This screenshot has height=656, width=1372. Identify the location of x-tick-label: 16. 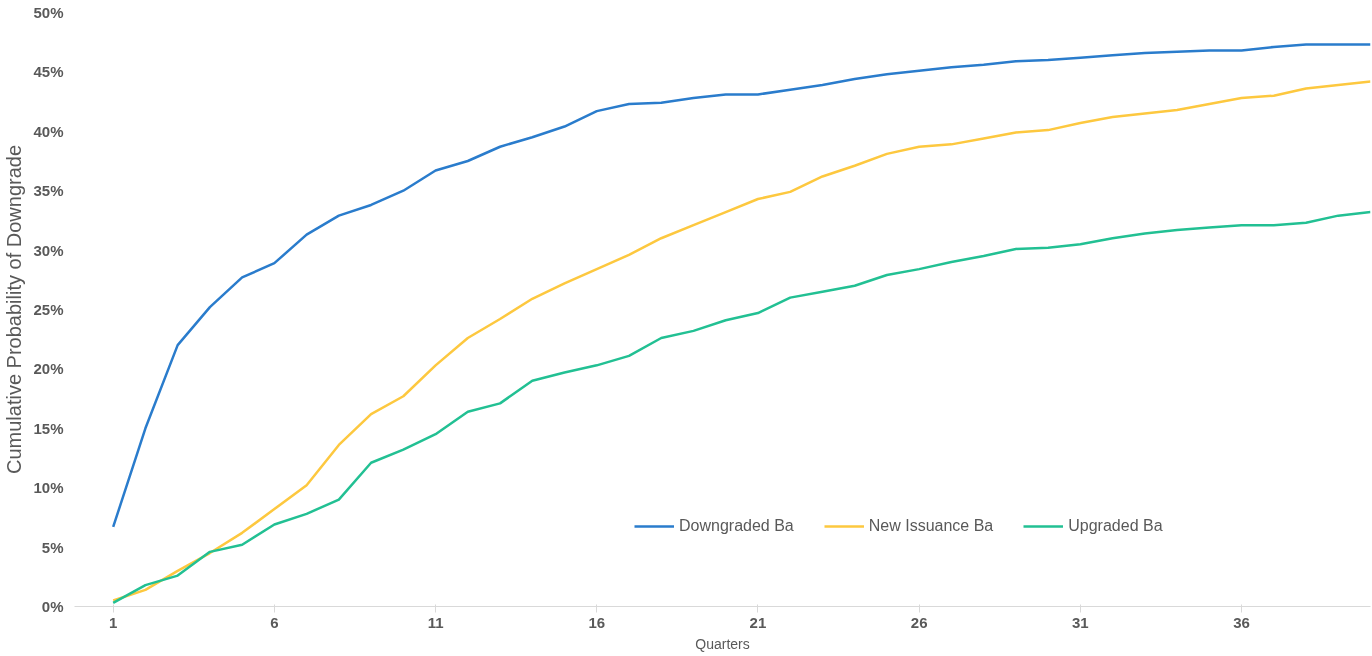
(597, 622).